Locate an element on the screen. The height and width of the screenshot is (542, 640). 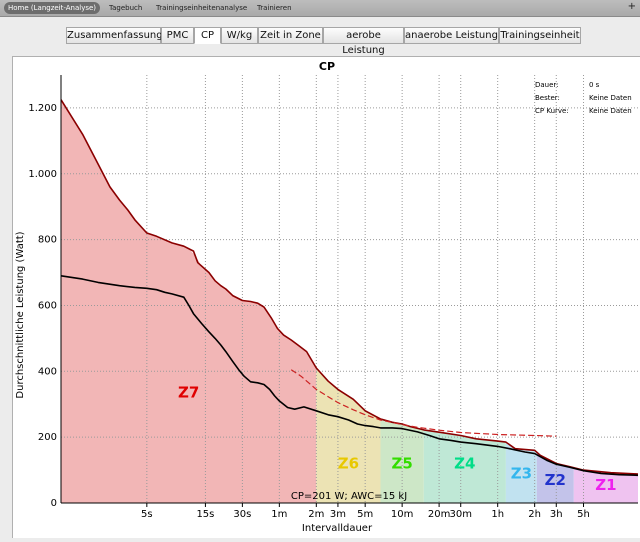
y-tick-label: 200 is located at coordinates (47, 437).